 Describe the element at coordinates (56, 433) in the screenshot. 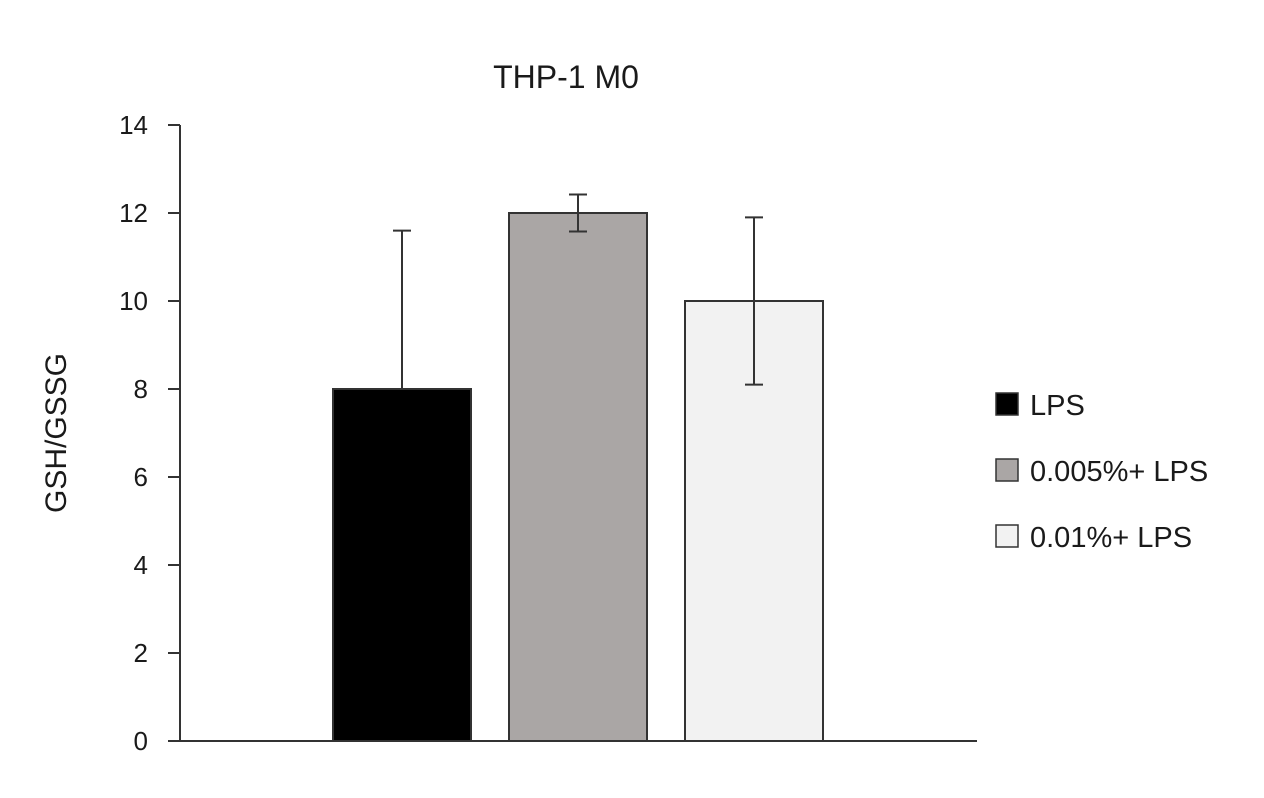

I see `y-axis-label: GSH/GSSG` at that location.